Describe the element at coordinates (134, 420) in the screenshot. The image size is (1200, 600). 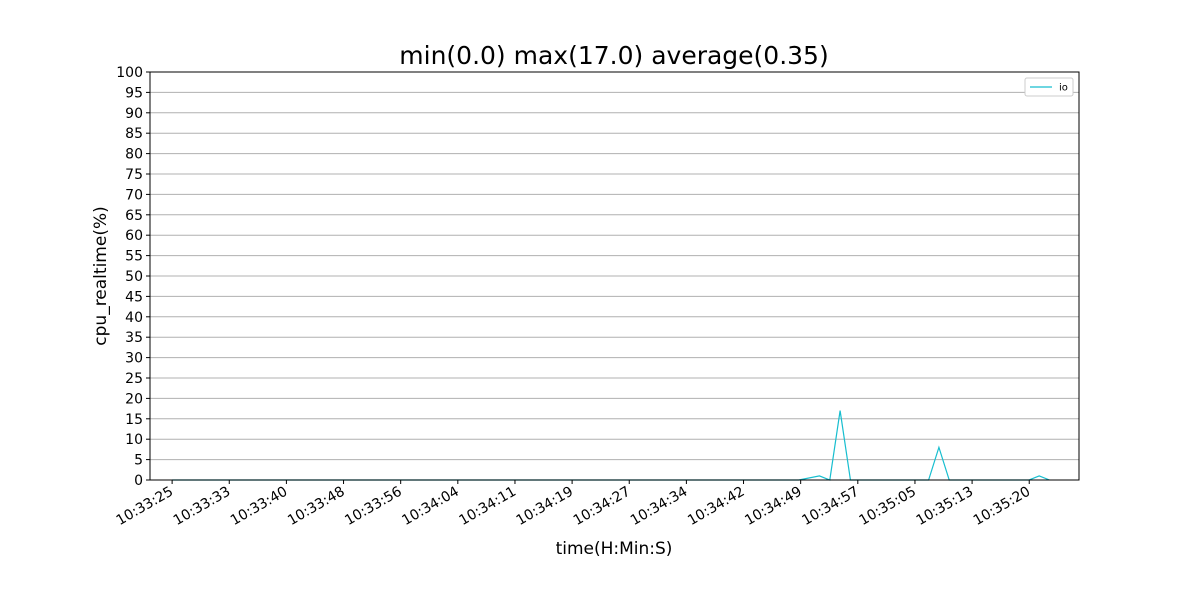
I see `y-tick-label: 15` at that location.